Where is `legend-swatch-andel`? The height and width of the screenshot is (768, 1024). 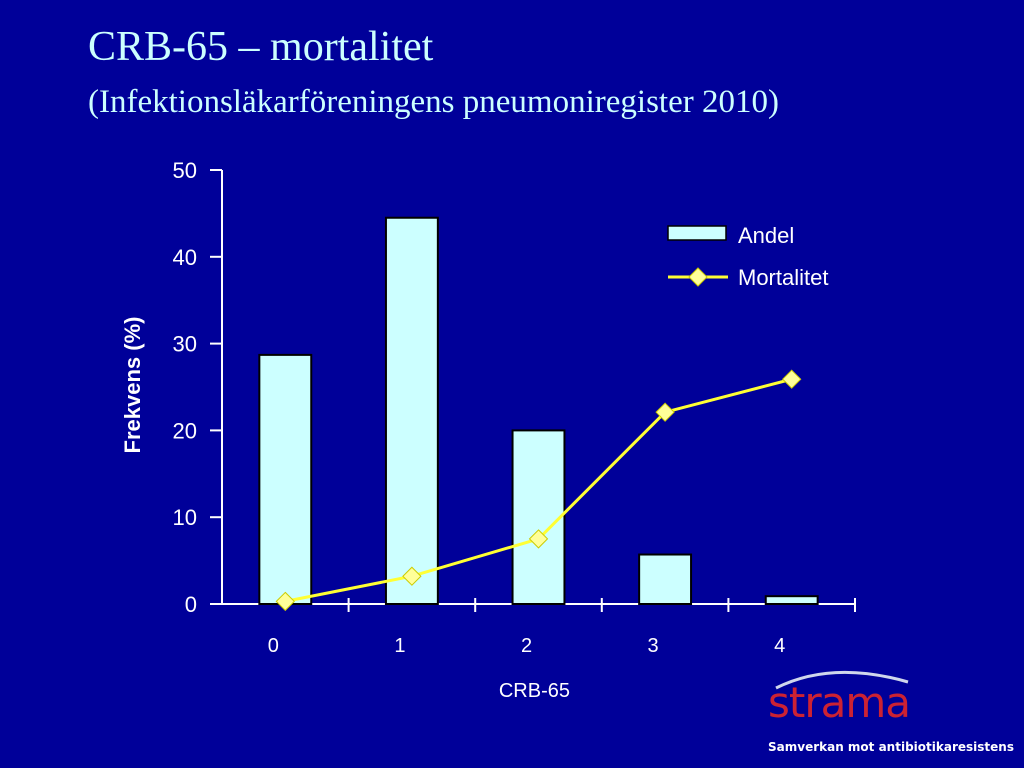
legend-swatch-andel is located at coordinates (697, 233).